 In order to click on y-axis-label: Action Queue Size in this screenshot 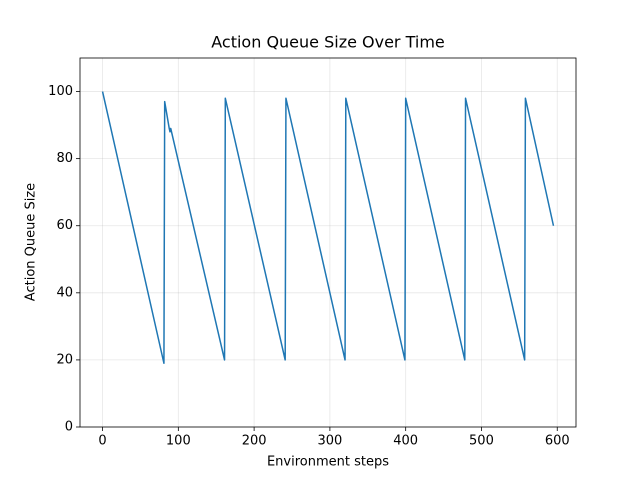, I will do `click(31, 242)`.